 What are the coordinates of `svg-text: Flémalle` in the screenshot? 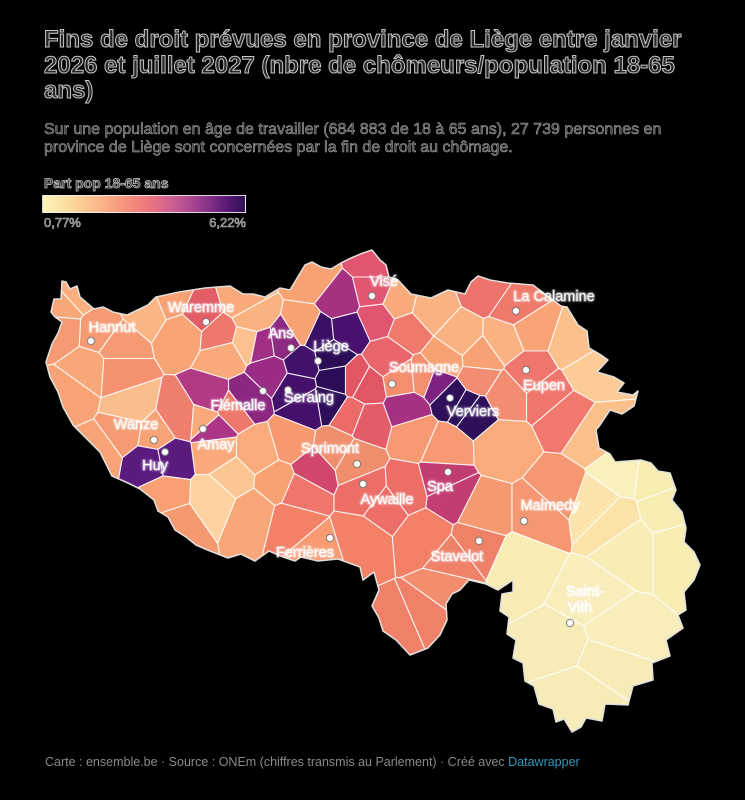 It's located at (238, 406).